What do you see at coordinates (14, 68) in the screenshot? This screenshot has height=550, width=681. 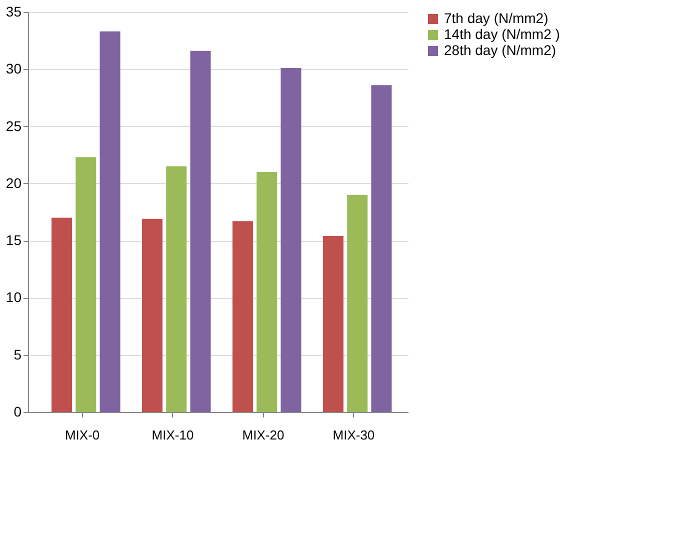 I see `y-tick-label: 30` at bounding box center [14, 68].